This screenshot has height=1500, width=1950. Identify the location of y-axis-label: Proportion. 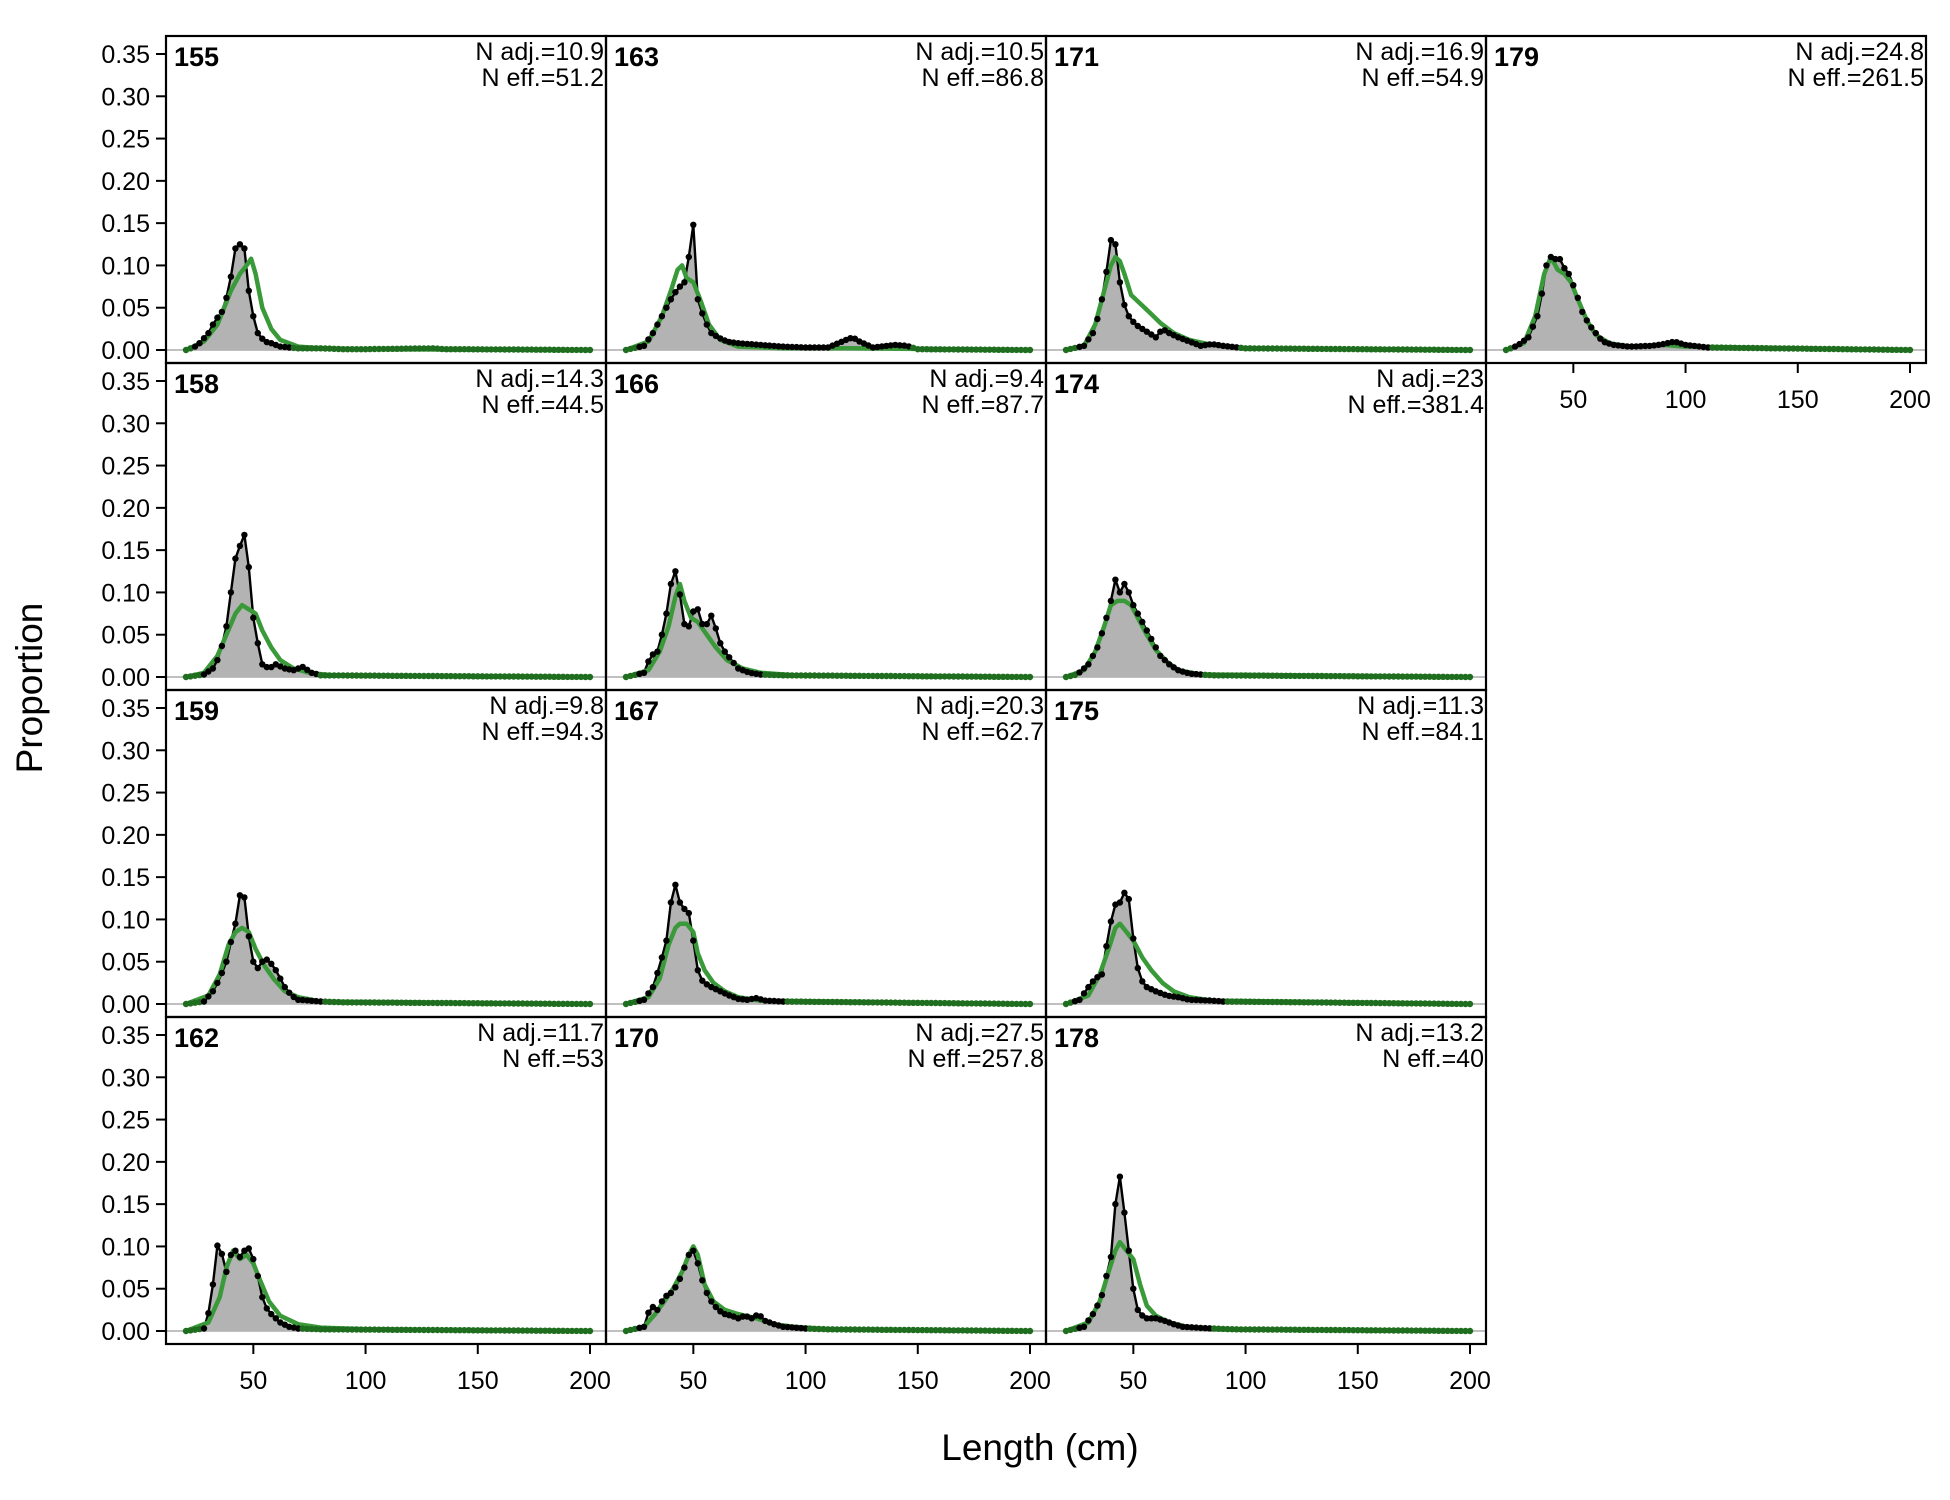
(29, 688).